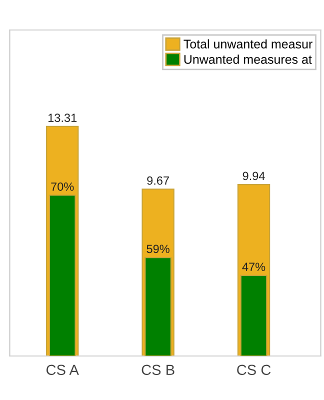  What do you see at coordinates (158, 370) in the screenshot?
I see `x-tick-label: CS B` at bounding box center [158, 370].